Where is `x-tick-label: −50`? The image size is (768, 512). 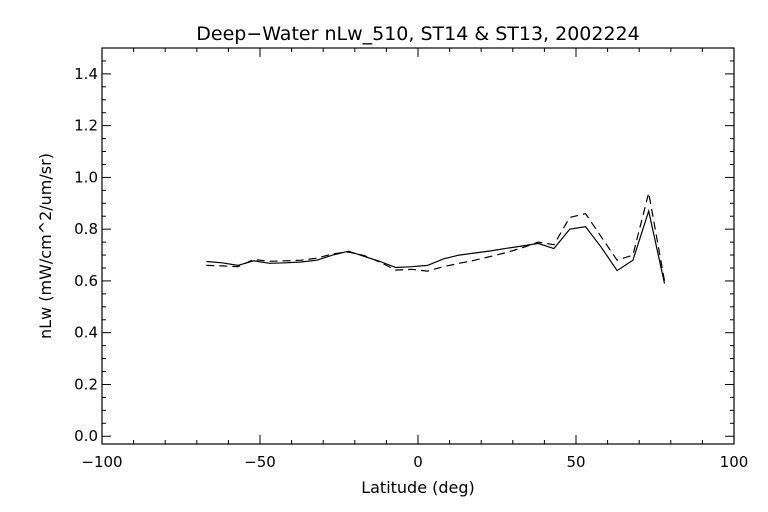 x-tick-label: −50 is located at coordinates (260, 462).